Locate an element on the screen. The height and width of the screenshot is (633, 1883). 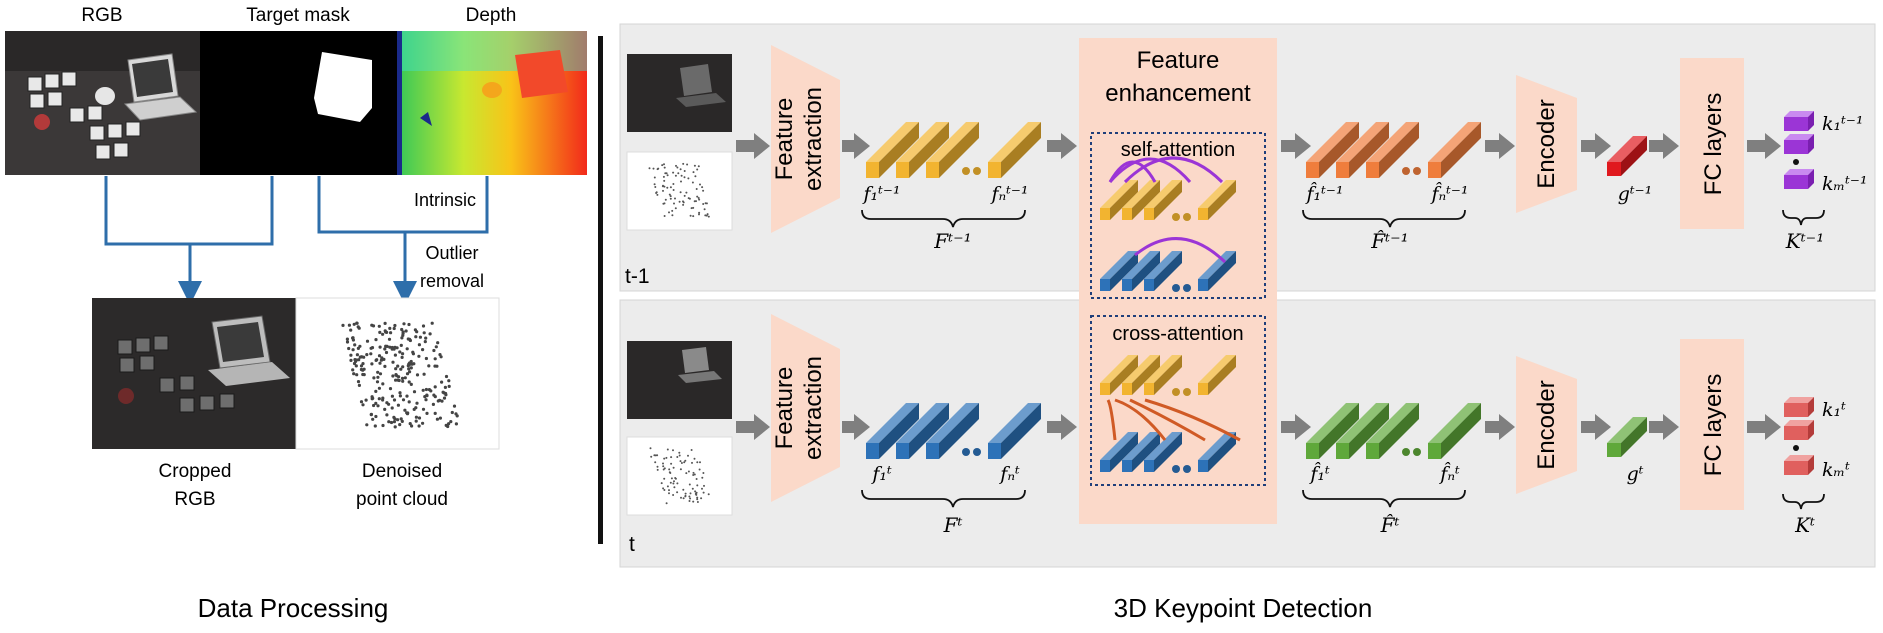
mask-depth-link is located at coordinates (403, 205).